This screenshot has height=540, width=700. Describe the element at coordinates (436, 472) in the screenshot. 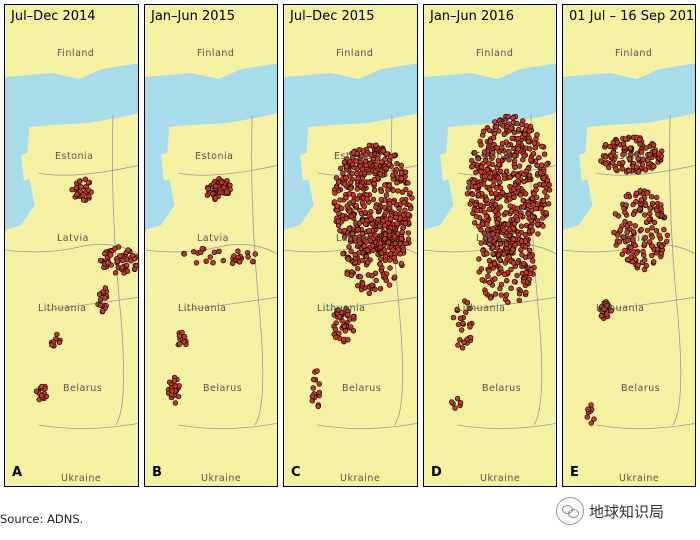

I see `panel-letter: D` at that location.